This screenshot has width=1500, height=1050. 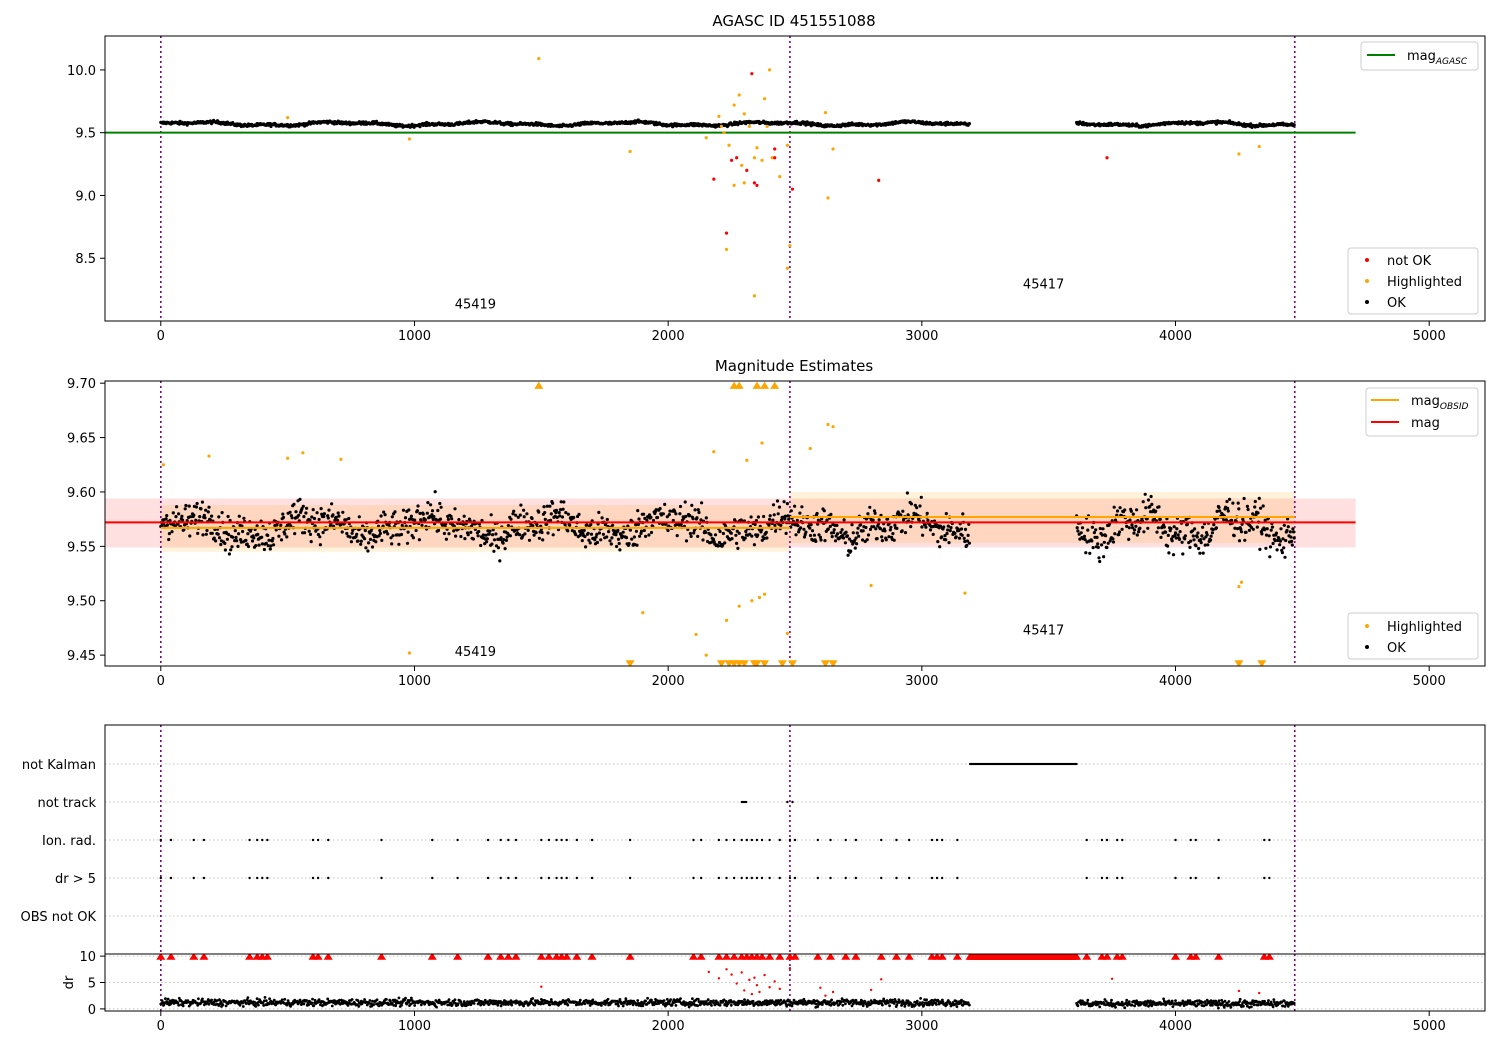 What do you see at coordinates (1396, 303) in the screenshot?
I see `legend-ok-label: OK` at bounding box center [1396, 303].